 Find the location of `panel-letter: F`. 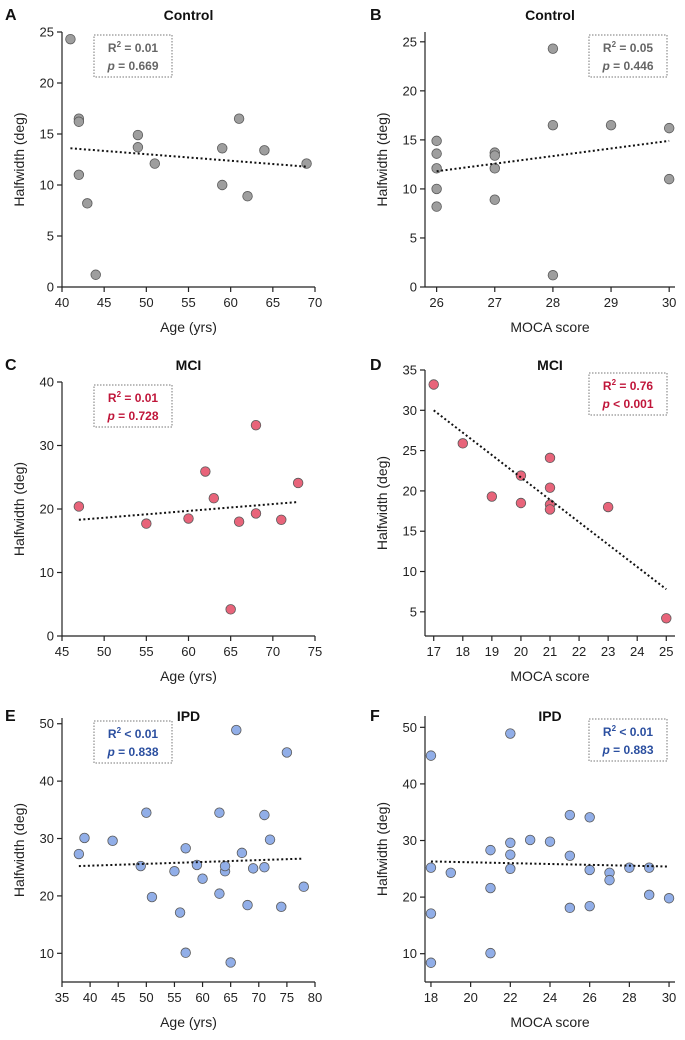

panel-letter: F is located at coordinates (375, 716).